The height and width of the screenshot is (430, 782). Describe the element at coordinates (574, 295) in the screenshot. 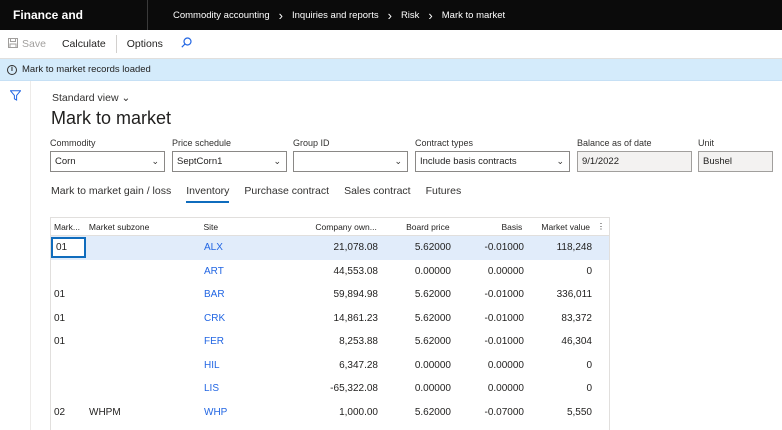

I see `cell-market-value: 336,011` at that location.